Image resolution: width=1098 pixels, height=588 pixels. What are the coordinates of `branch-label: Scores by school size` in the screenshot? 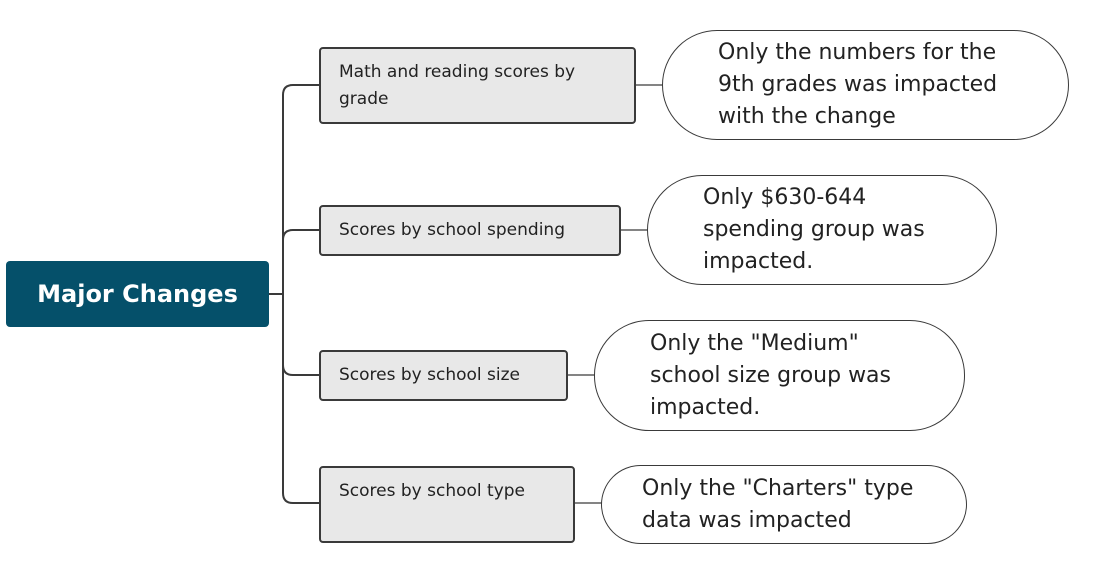 It's located at (429, 375).